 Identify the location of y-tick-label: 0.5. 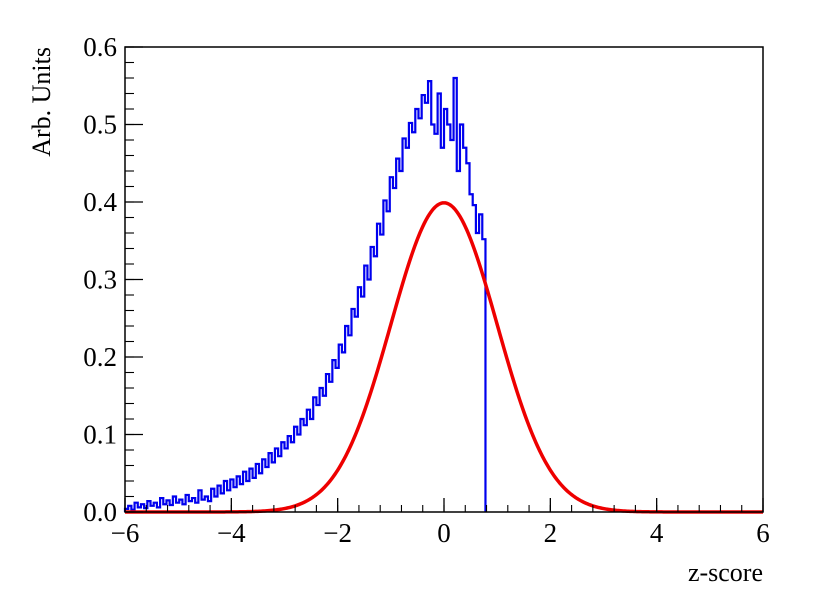
(100, 125).